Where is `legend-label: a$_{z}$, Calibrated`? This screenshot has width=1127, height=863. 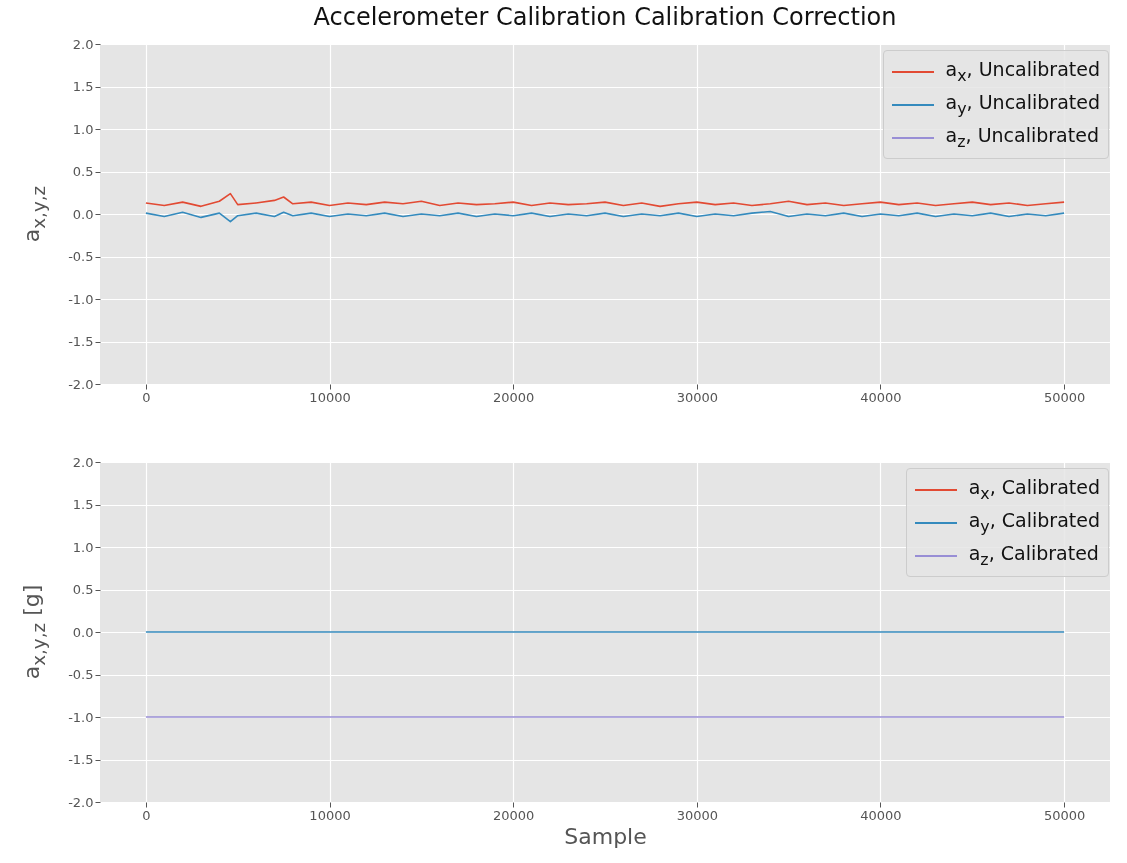 legend-label: a$_{z}$, Calibrated is located at coordinates (1033, 555).